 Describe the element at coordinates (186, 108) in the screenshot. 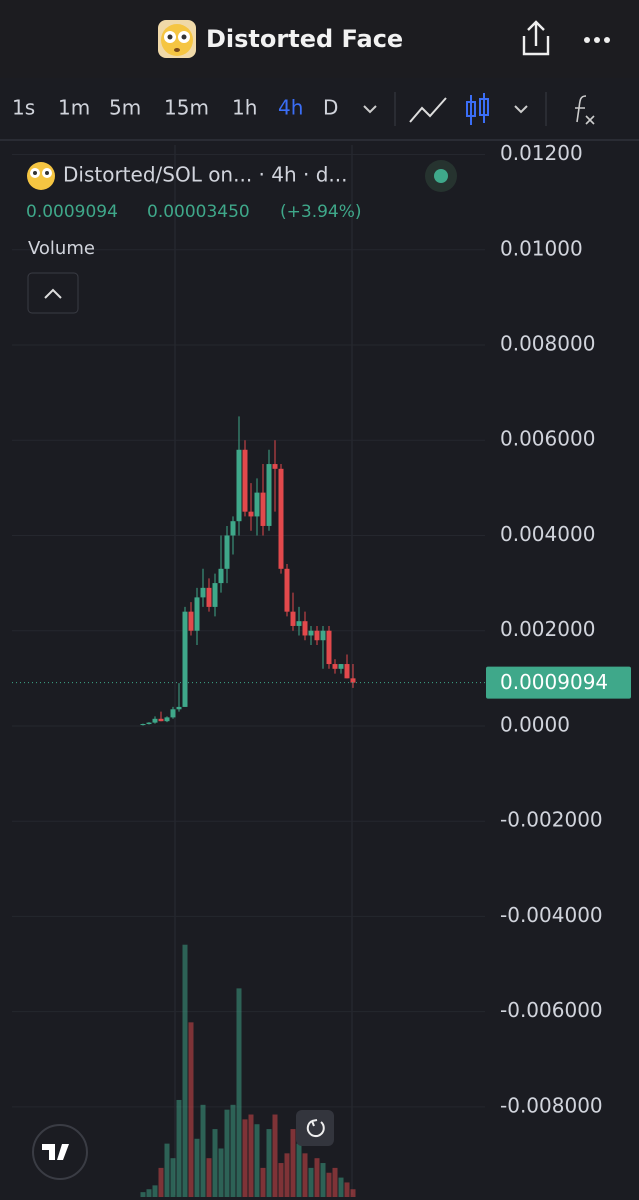

I see `interval-option: 15m` at that location.